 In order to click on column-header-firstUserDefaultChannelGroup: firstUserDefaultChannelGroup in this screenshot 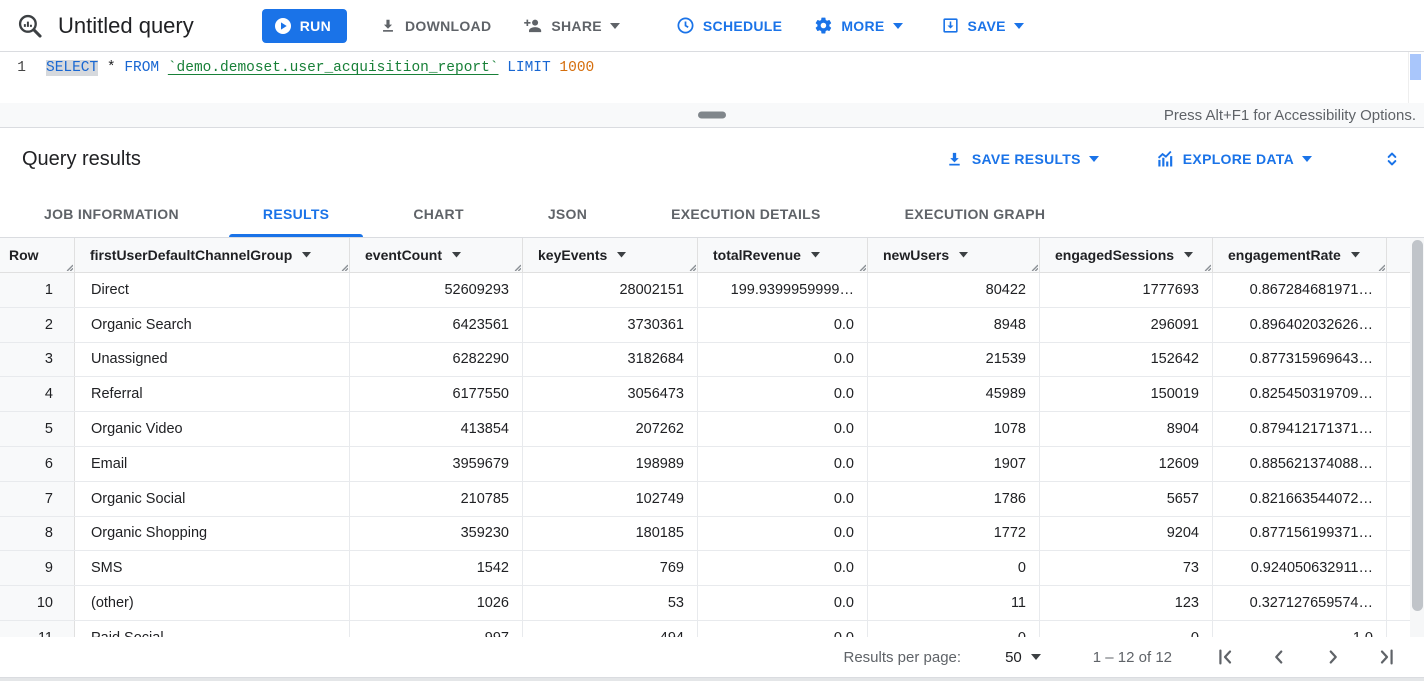, I will do `click(212, 255)`.